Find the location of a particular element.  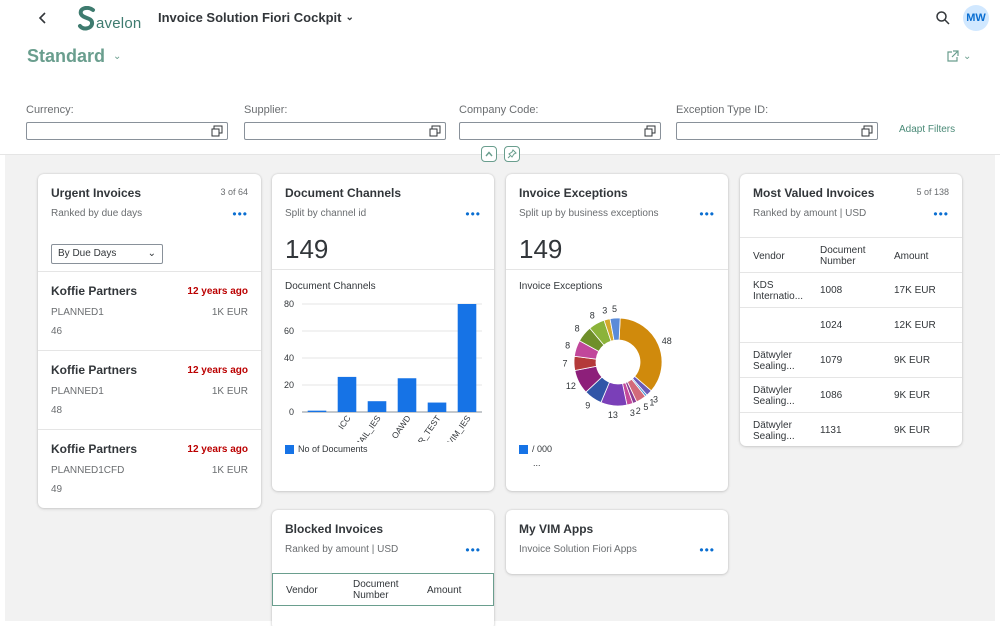

collapse-header-button is located at coordinates (489, 154).